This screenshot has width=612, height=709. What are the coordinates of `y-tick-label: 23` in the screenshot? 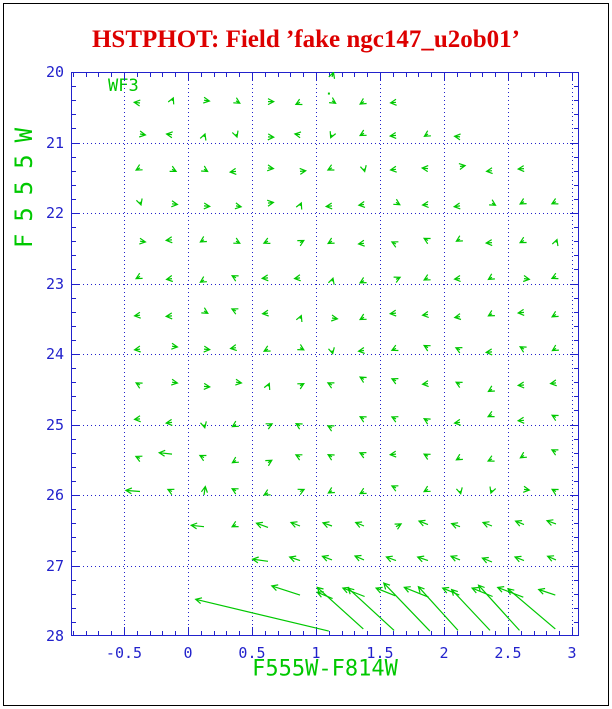 It's located at (54, 283).